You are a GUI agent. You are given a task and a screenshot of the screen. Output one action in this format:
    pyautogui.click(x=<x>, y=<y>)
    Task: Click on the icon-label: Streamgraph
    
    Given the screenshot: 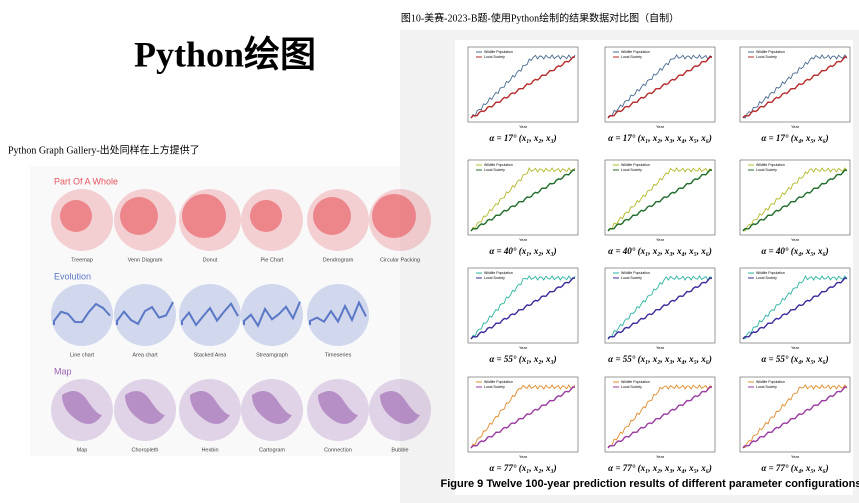 What is the action you would take?
    pyautogui.click(x=272, y=355)
    